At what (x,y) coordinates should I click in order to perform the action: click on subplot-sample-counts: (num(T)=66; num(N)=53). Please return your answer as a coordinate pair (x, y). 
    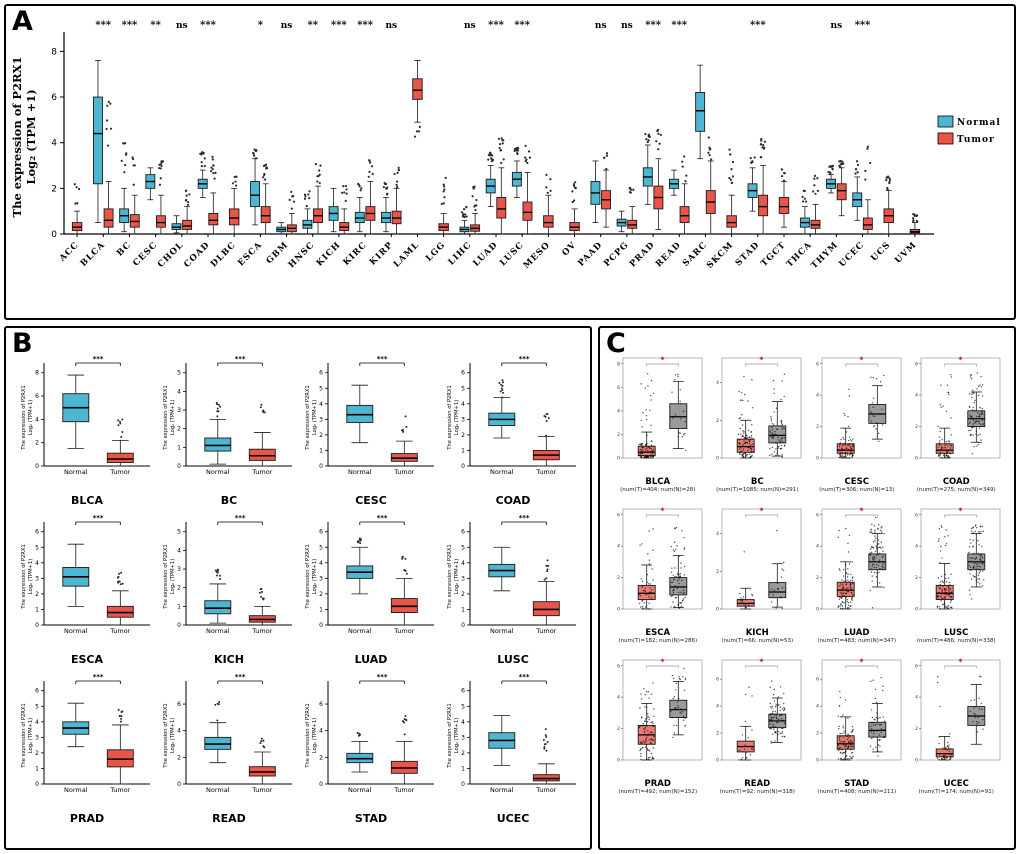
    Looking at the image, I should click on (757, 641).